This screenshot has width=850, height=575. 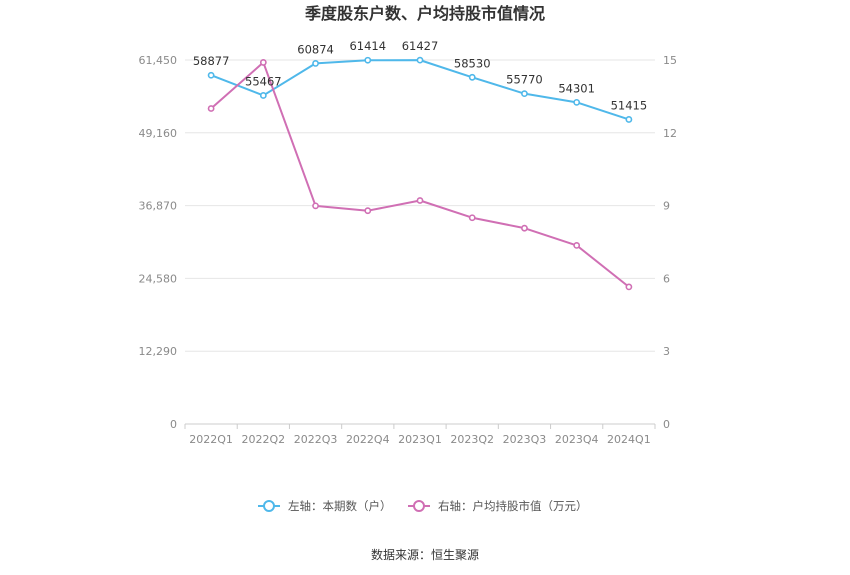 I want to click on left-axis-tick-label: 12,290, so click(x=158, y=351).